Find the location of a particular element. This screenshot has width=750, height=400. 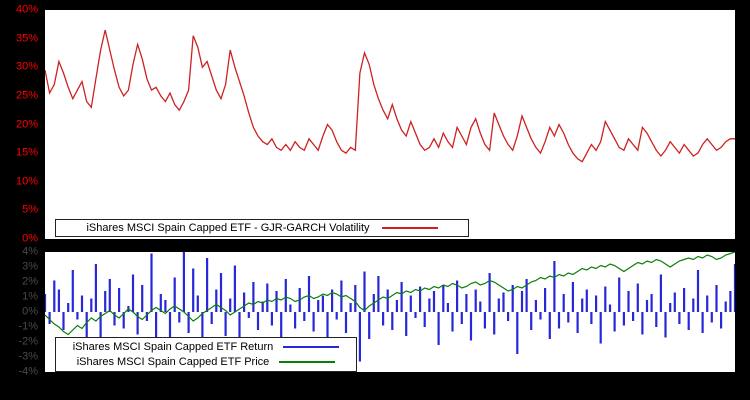

volatility-y-axis: 40% 35% 30% 25% 20% 15% 10% 5% 0% is located at coordinates (21, 124).